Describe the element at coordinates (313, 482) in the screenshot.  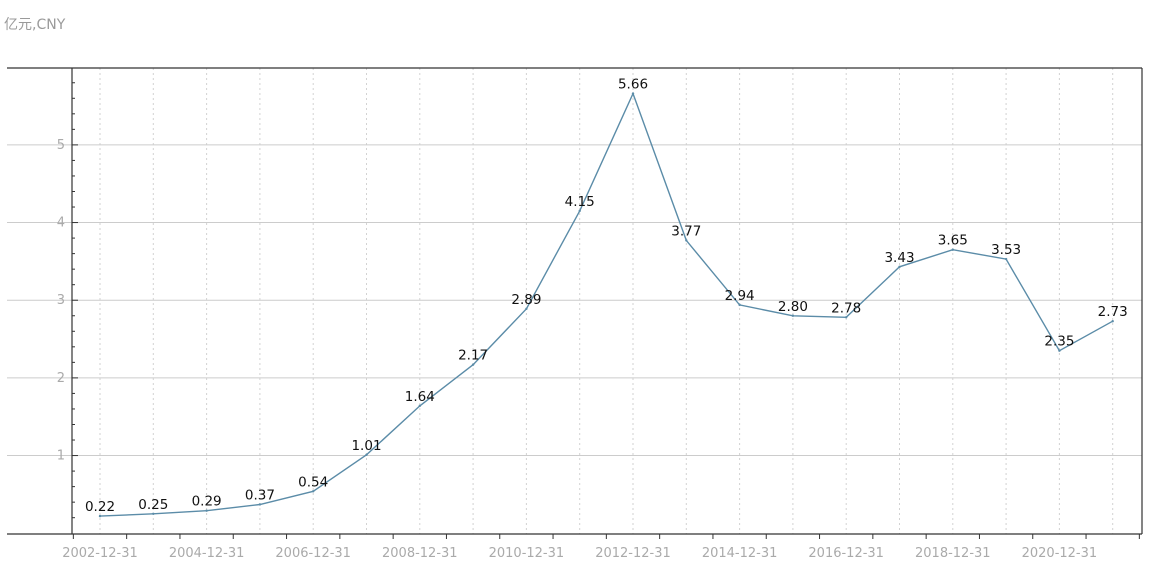
I see `data-label: 0.54` at that location.